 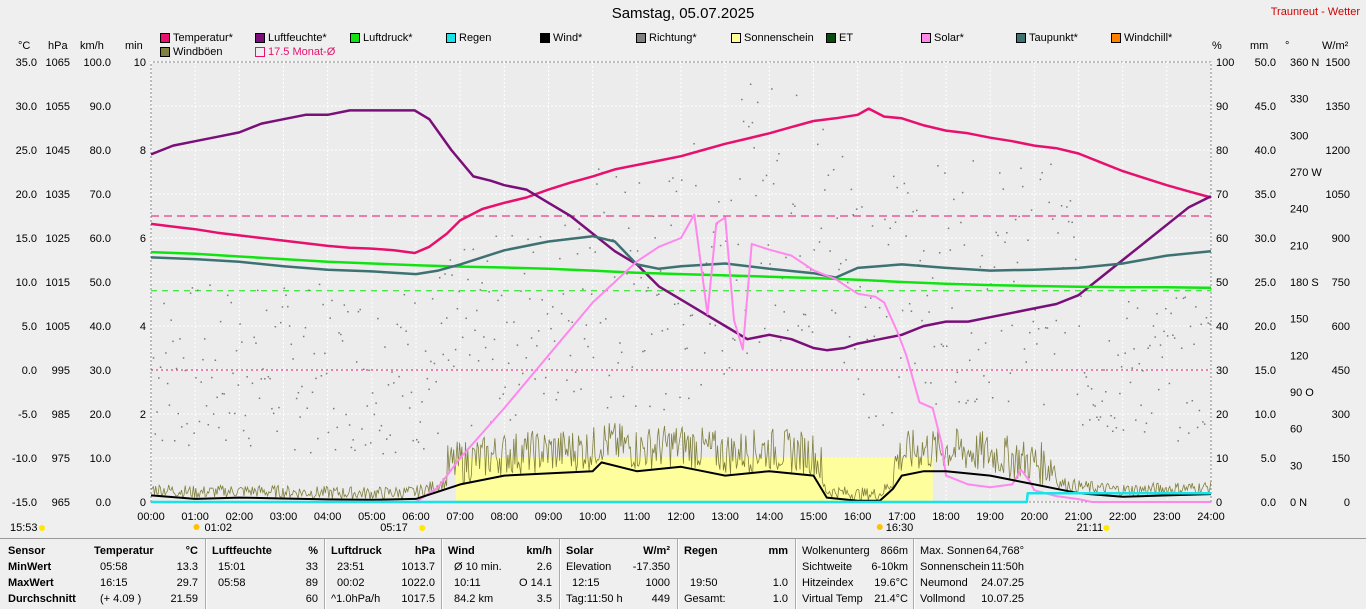 What do you see at coordinates (1222, 195) in the screenshot?
I see `y-tick-label-humidity: 70` at bounding box center [1222, 195].